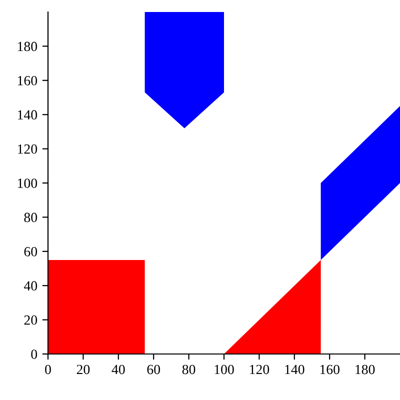 Image resolution: width=400 pixels, height=400 pixels. I want to click on y-tick-label: 40, so click(31, 286).